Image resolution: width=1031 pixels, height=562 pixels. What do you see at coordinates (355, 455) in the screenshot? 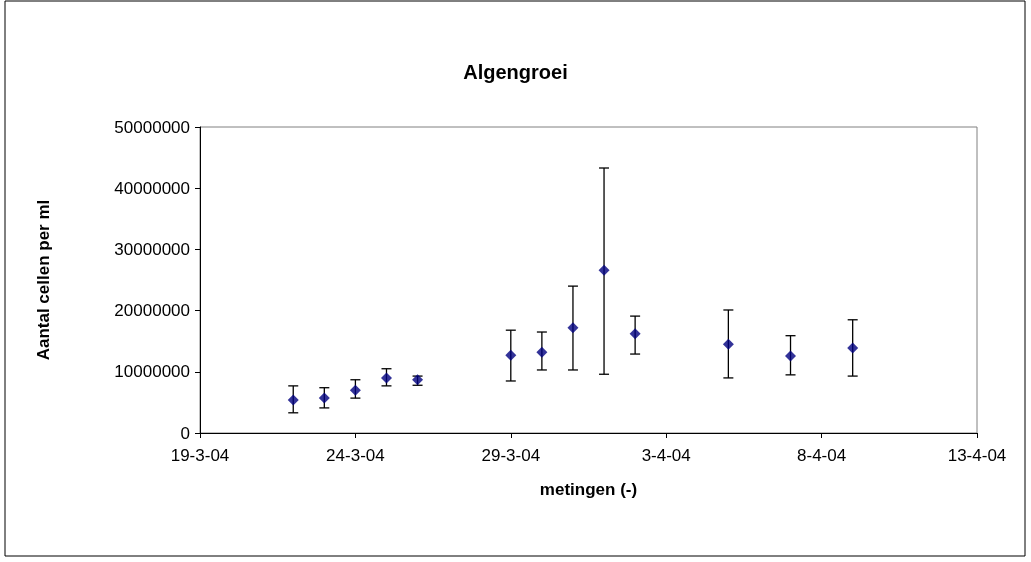
I see `x-tick-label: 24-3-04` at bounding box center [355, 455].